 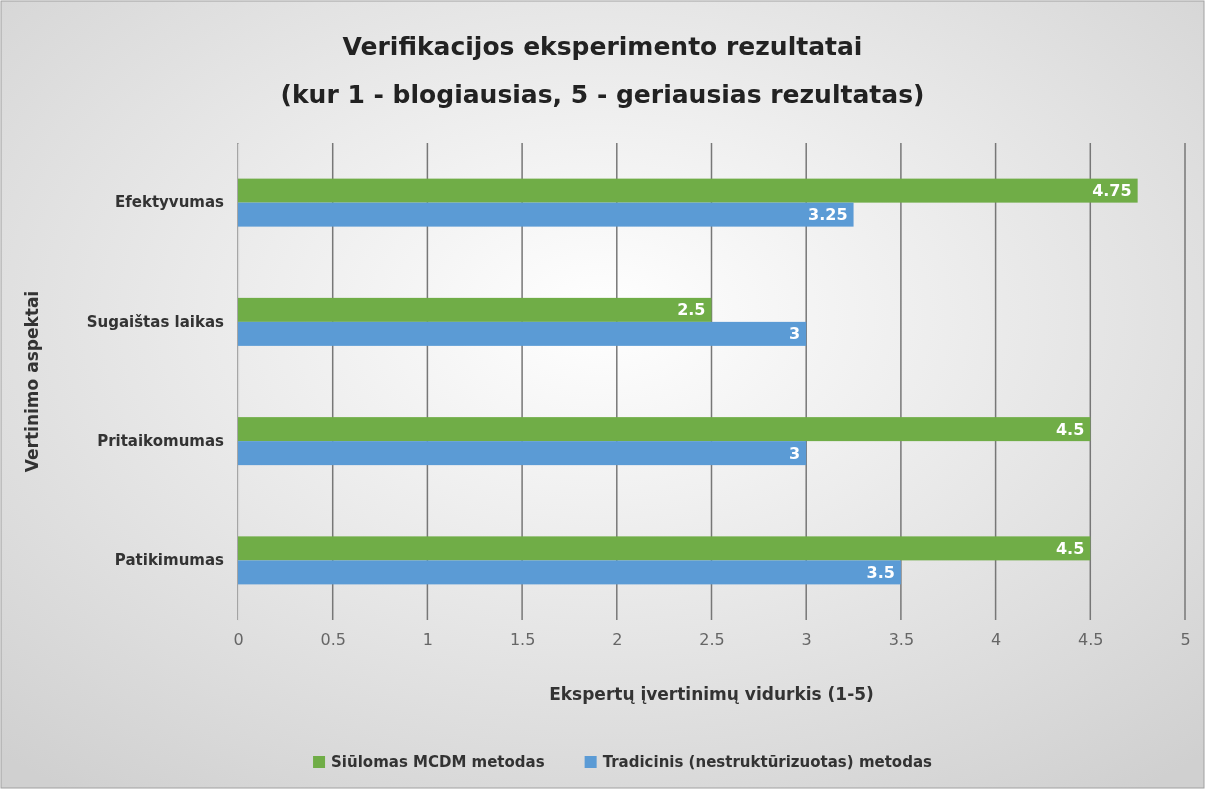 I want to click on x-tick-label: 1.5, so click(x=522, y=640).